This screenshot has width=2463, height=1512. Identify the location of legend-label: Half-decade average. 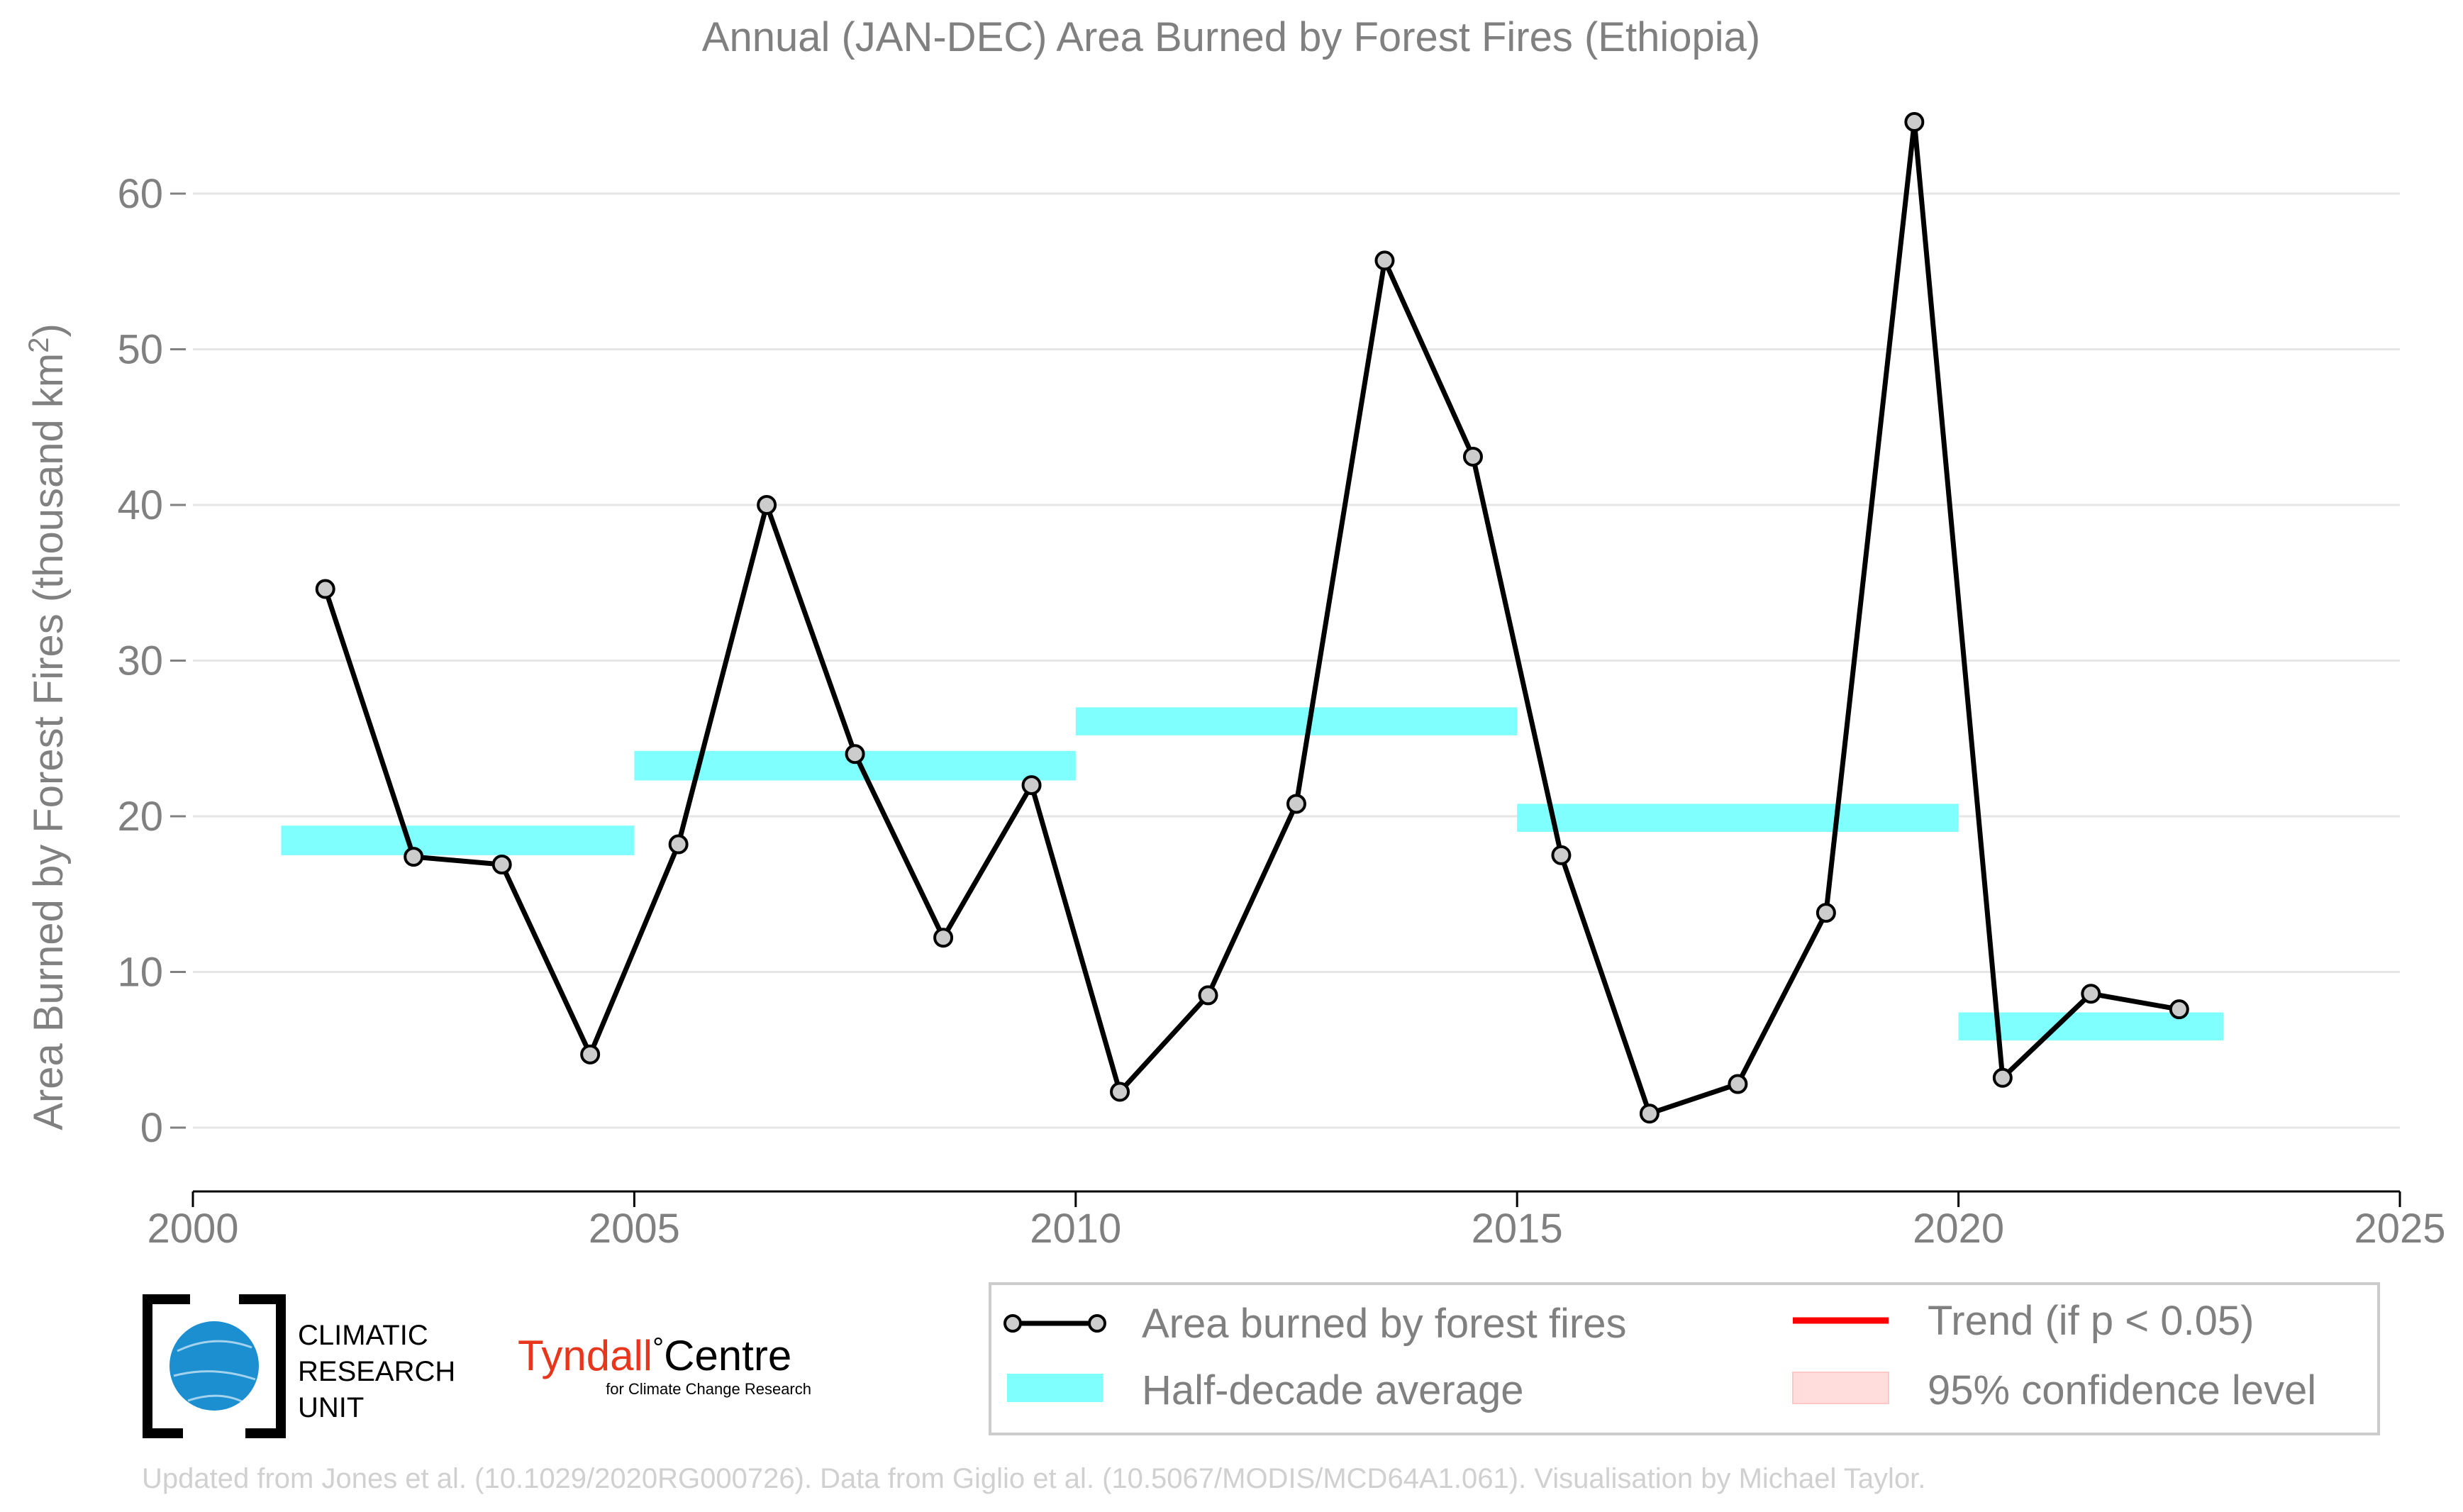
(1333, 1390).